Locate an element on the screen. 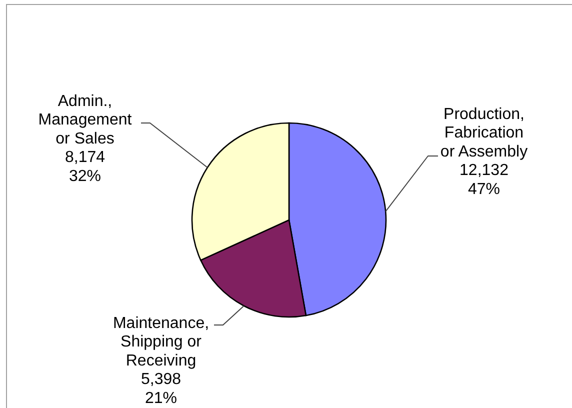  data-label: 8,174 32% is located at coordinates (85, 167).